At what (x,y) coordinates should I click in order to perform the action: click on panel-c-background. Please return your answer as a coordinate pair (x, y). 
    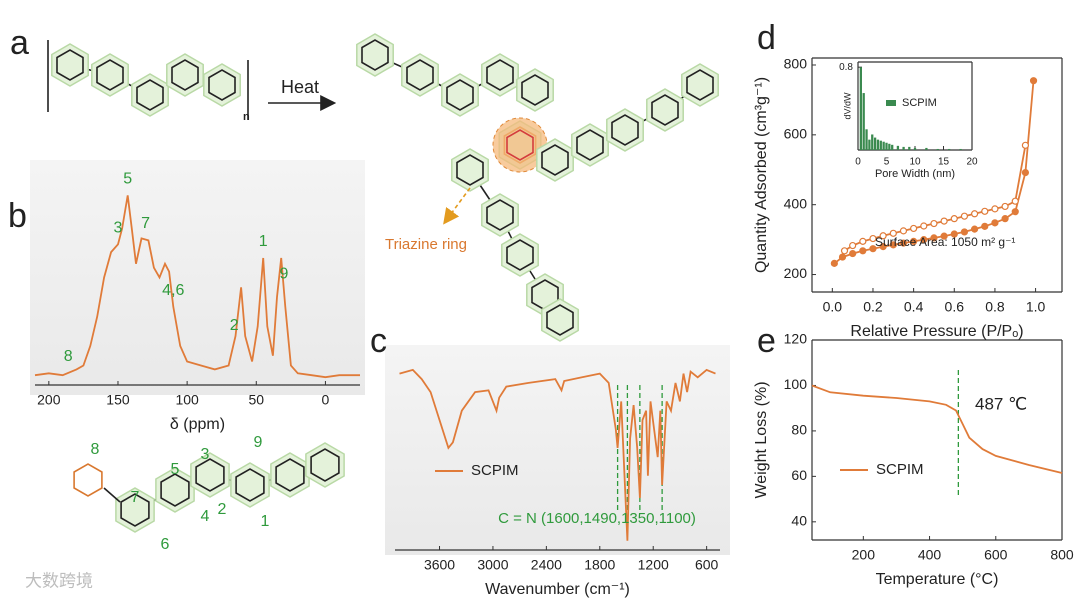
    Looking at the image, I should click on (557, 450).